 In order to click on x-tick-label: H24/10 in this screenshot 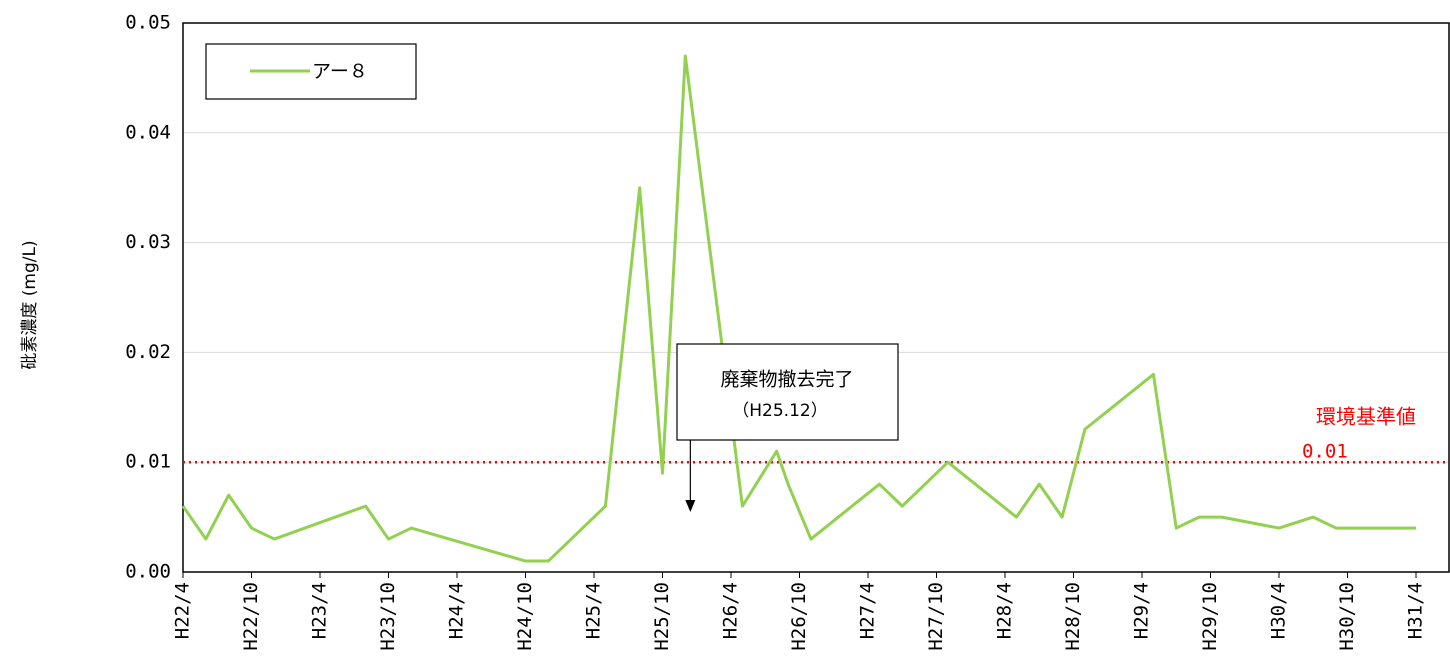, I will do `click(525, 616)`.